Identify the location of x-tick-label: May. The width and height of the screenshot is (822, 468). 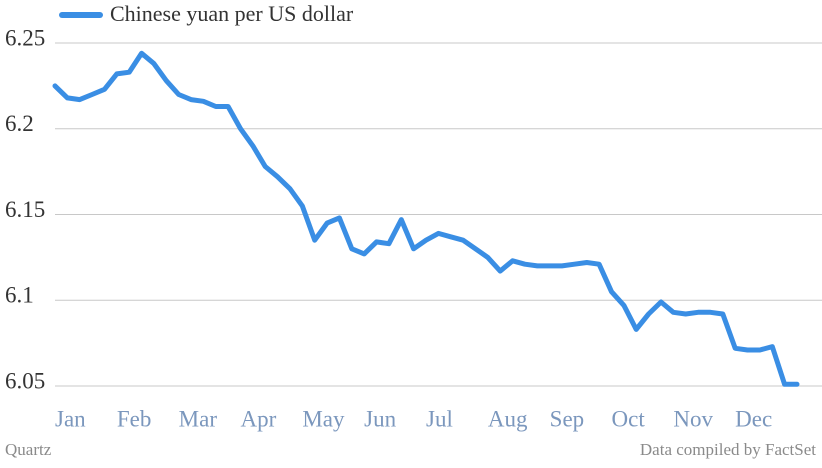
(323, 418).